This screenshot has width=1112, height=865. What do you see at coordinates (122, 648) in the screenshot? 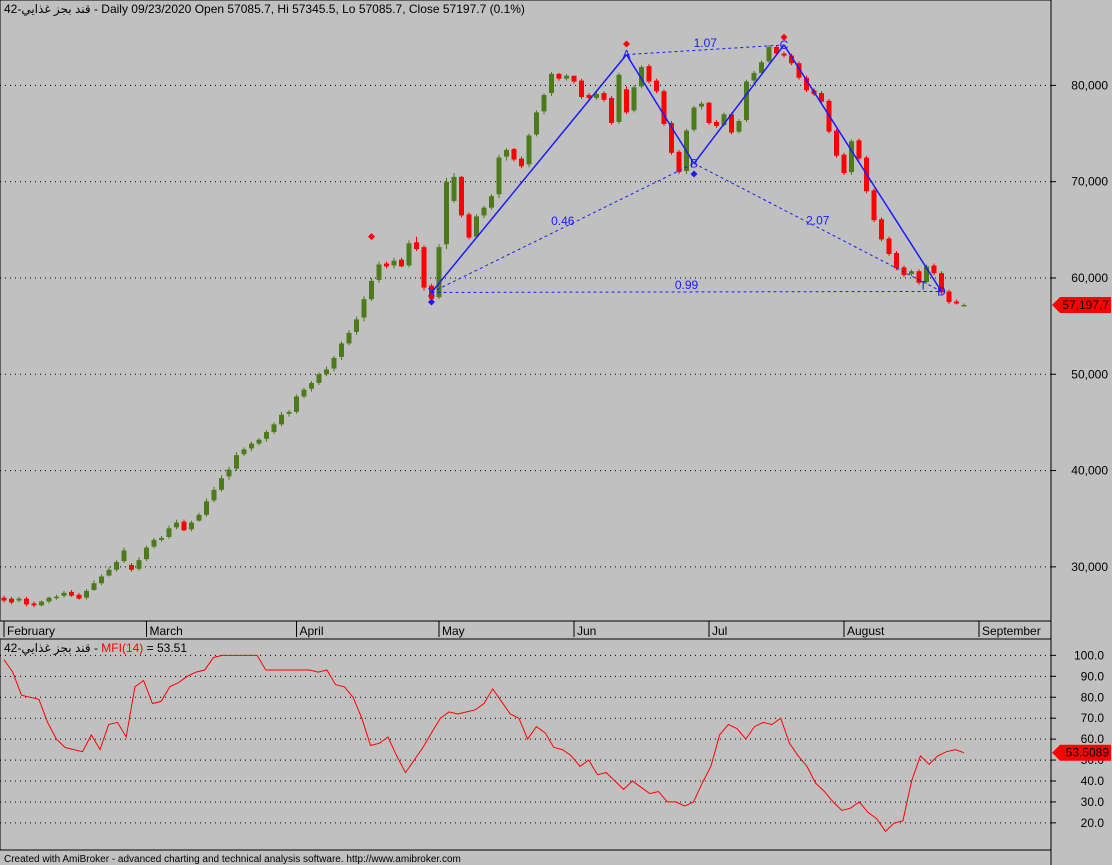
I see `mfi-series-name: MFI(14)` at bounding box center [122, 648].